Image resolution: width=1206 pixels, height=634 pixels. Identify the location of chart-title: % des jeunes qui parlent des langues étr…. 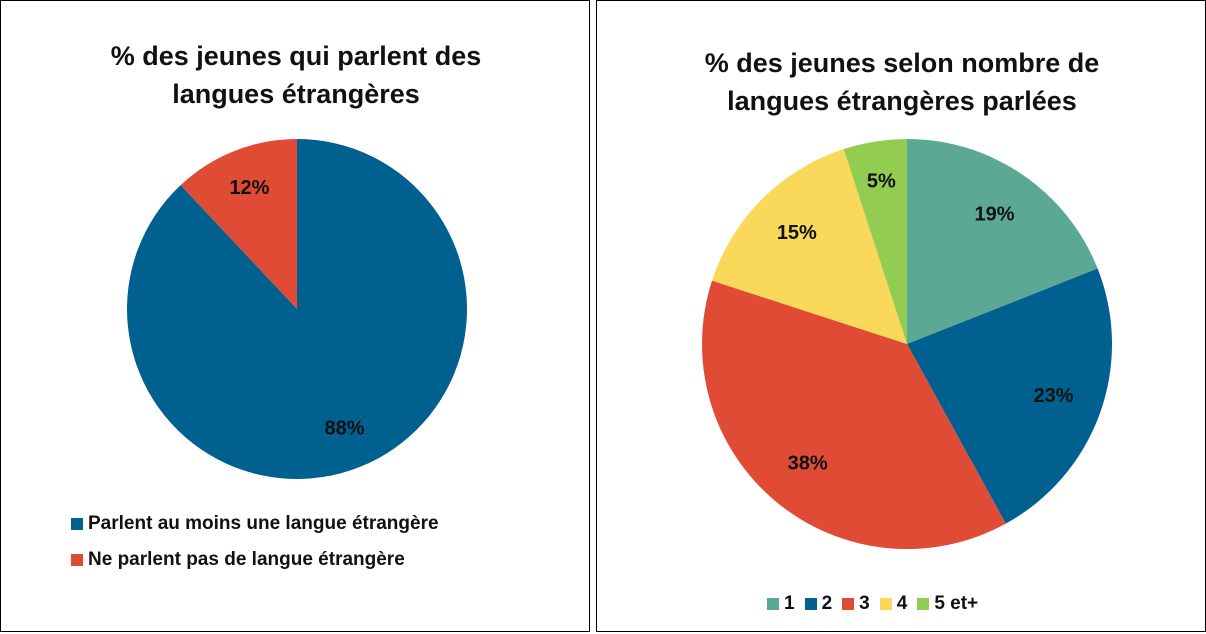
(296, 75).